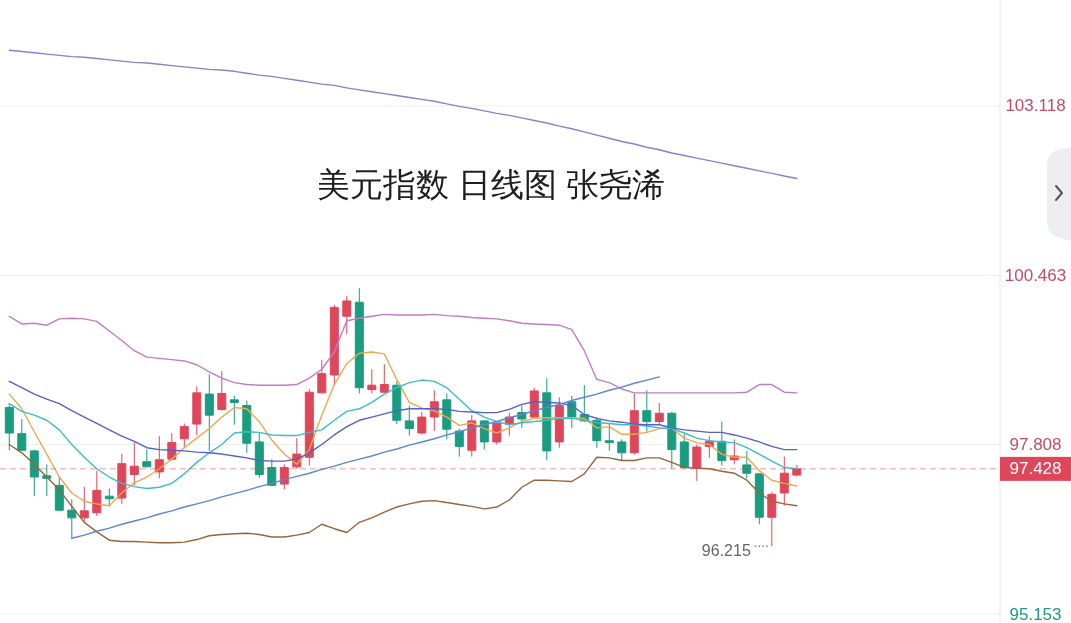 This screenshot has height=623, width=1071. I want to click on y-tick-label: 95.153, so click(1035, 613).